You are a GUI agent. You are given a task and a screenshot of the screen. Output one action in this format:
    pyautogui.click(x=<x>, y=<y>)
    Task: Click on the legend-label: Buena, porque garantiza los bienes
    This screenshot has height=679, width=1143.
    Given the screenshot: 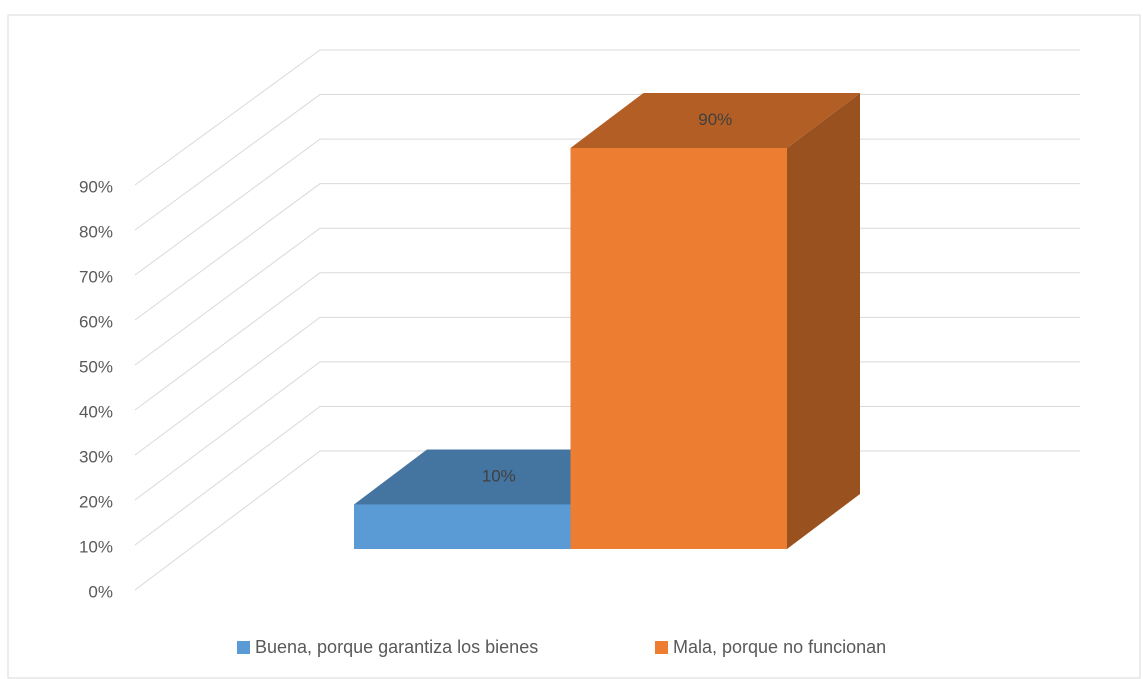 What is the action you would take?
    pyautogui.click(x=396, y=647)
    